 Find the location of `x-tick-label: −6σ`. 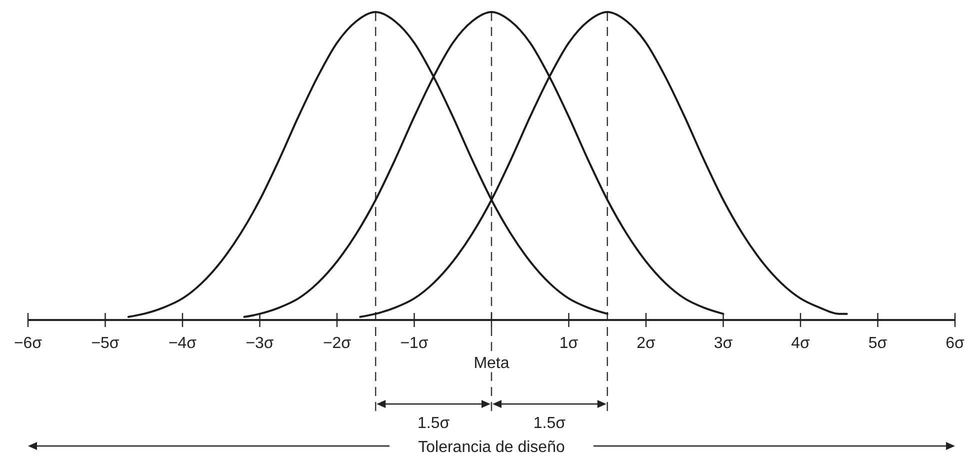

x-tick-label: −6σ is located at coordinates (28, 343).